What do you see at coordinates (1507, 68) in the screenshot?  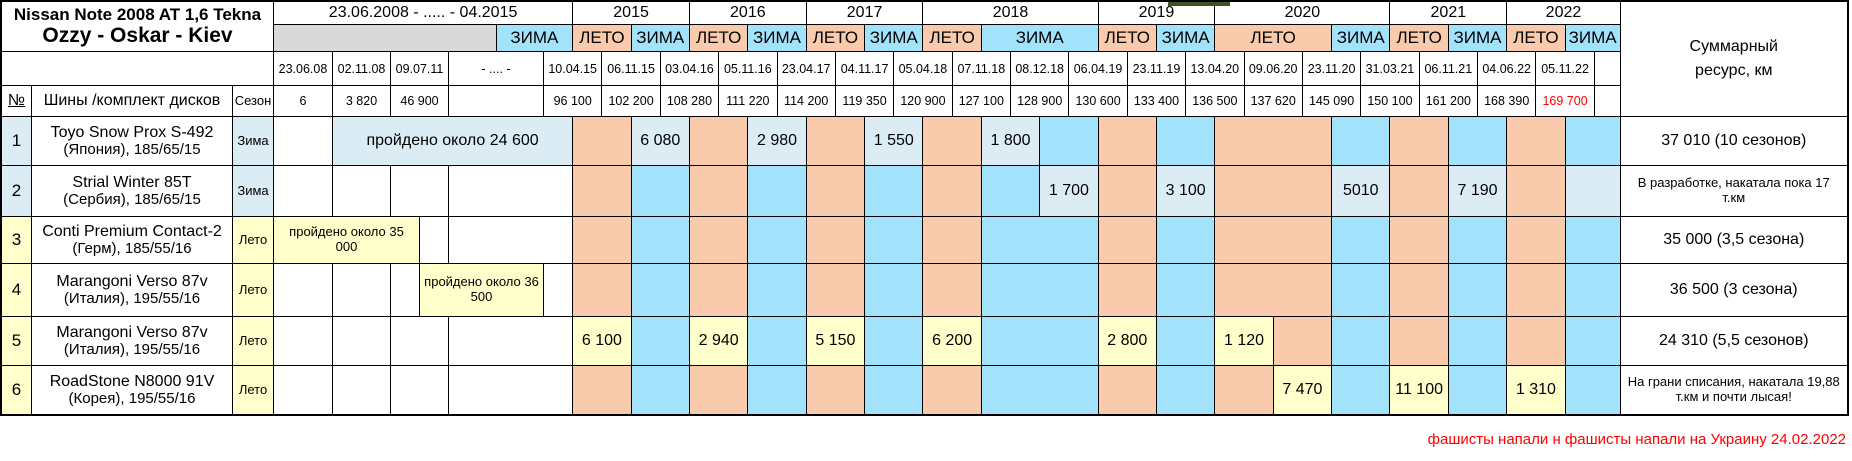 I see `date-cell: 04.06.22` at bounding box center [1507, 68].